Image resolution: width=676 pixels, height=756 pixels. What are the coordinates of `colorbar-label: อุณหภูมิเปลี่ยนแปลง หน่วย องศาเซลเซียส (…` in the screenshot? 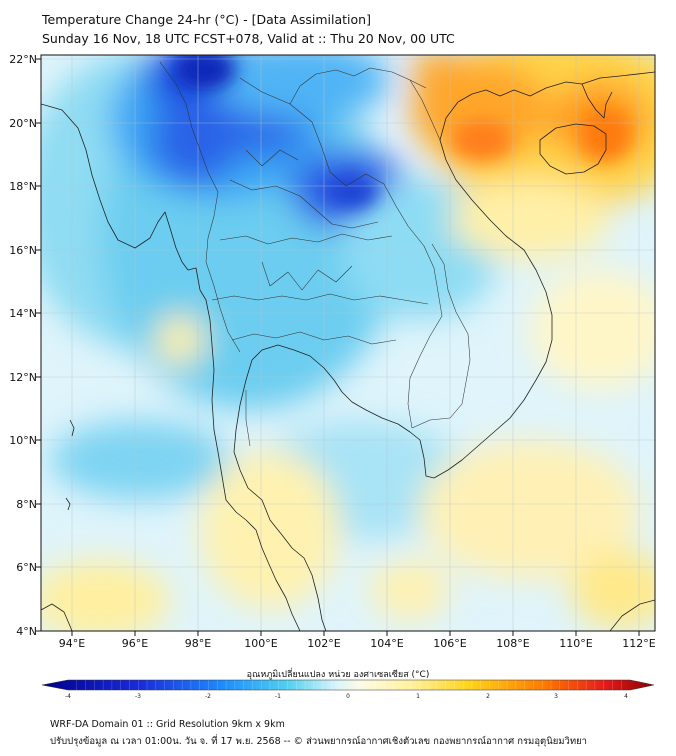 It's located at (338, 675).